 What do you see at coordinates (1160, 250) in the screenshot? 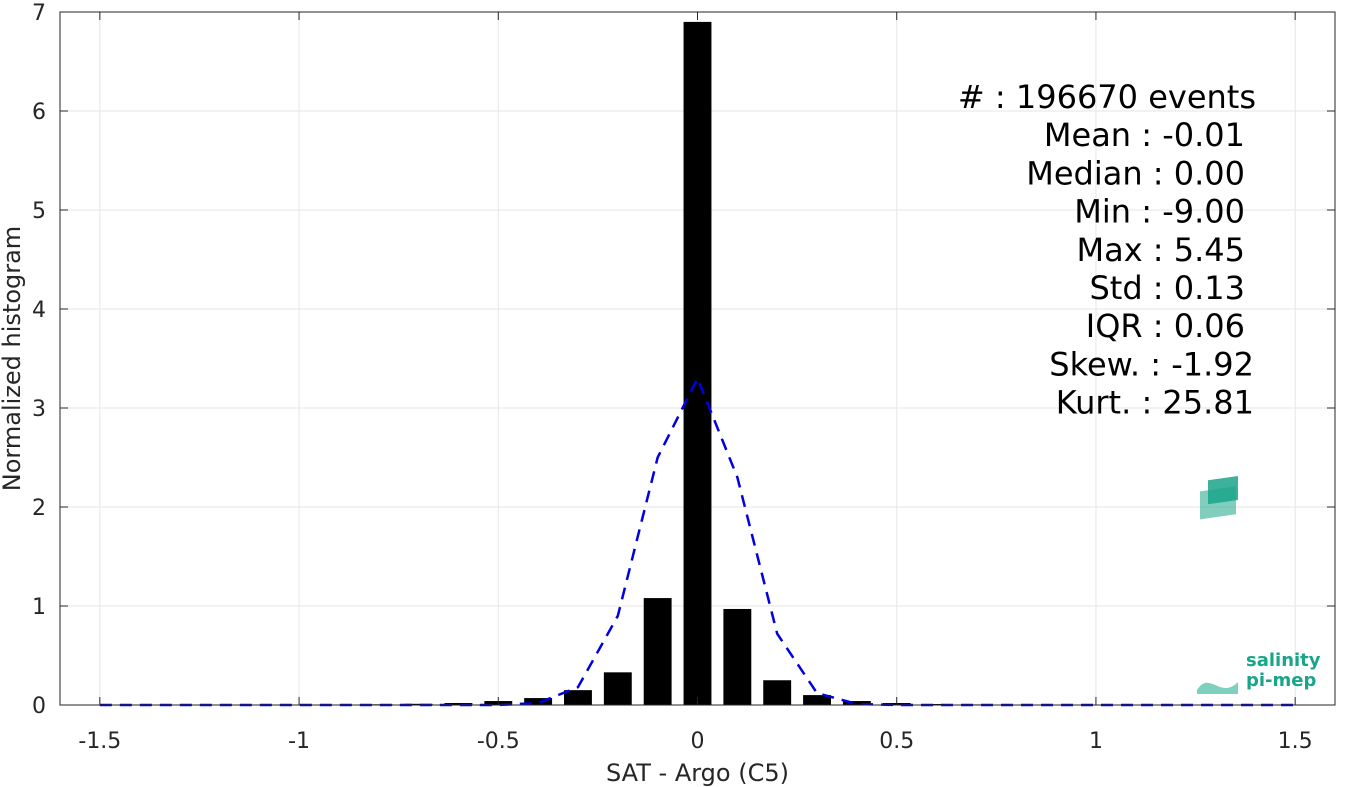
I see `stats-line: Max : 5.45` at bounding box center [1160, 250].